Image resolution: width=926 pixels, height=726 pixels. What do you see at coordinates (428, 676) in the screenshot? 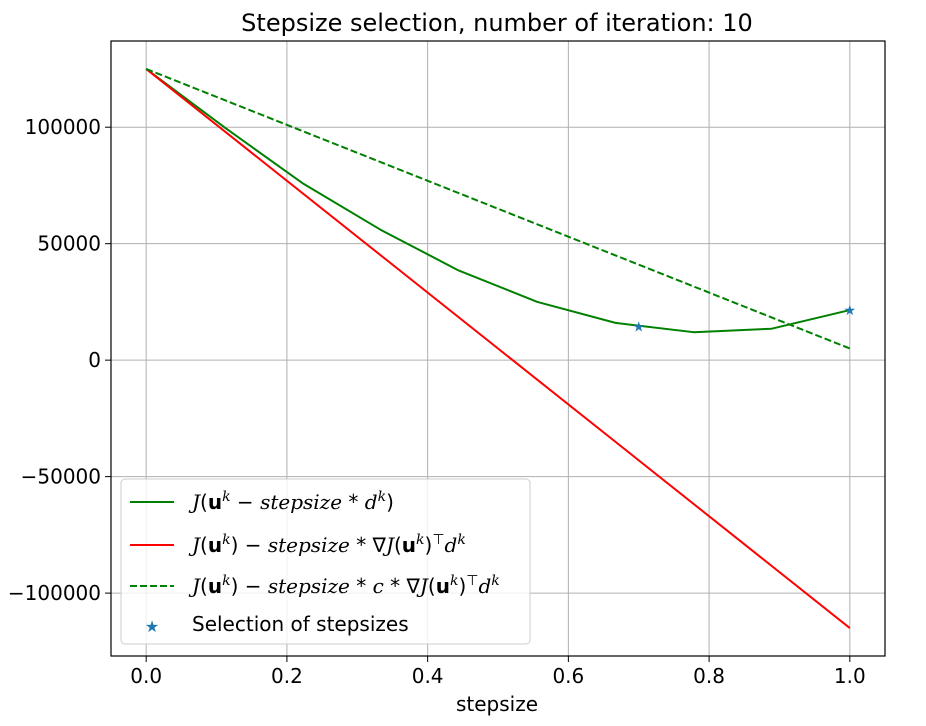
I see `x-tick-label: 0.4` at bounding box center [428, 676].